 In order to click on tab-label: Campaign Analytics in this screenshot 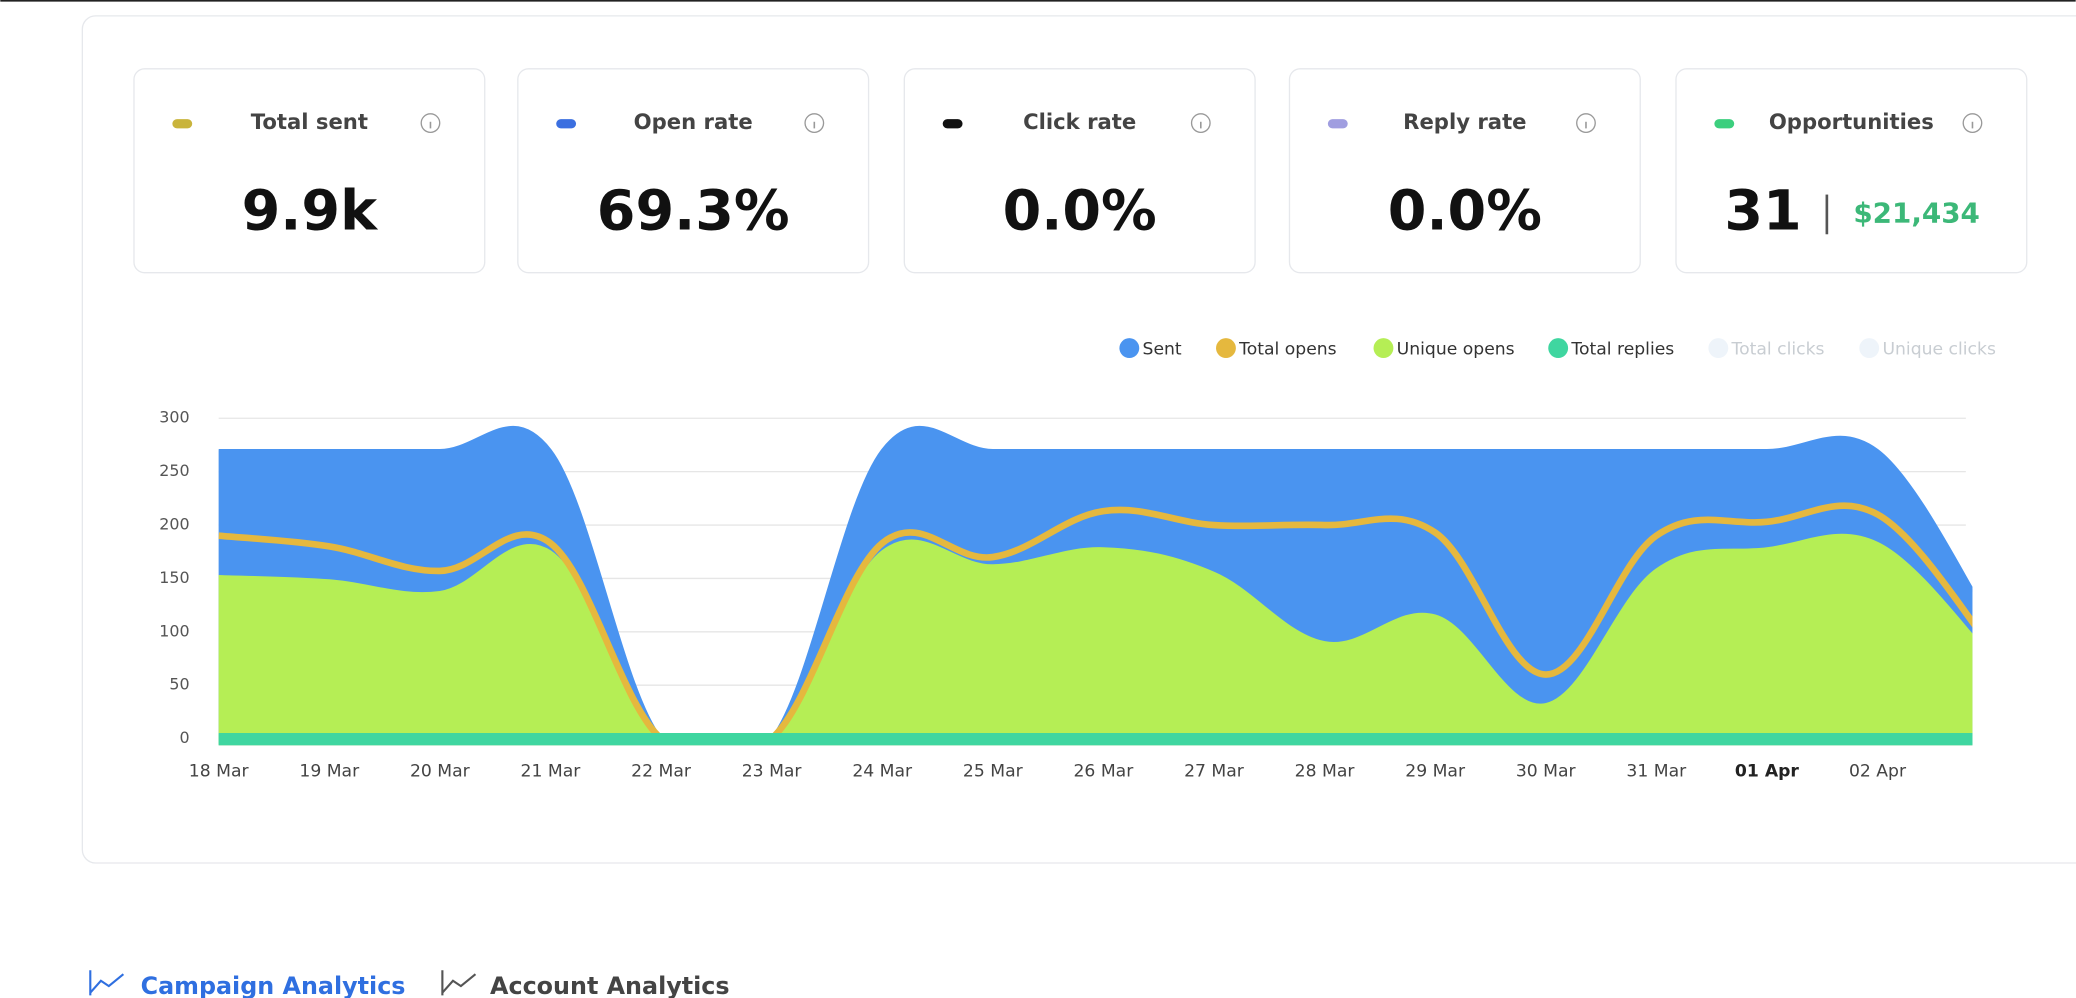, I will do `click(273, 985)`.